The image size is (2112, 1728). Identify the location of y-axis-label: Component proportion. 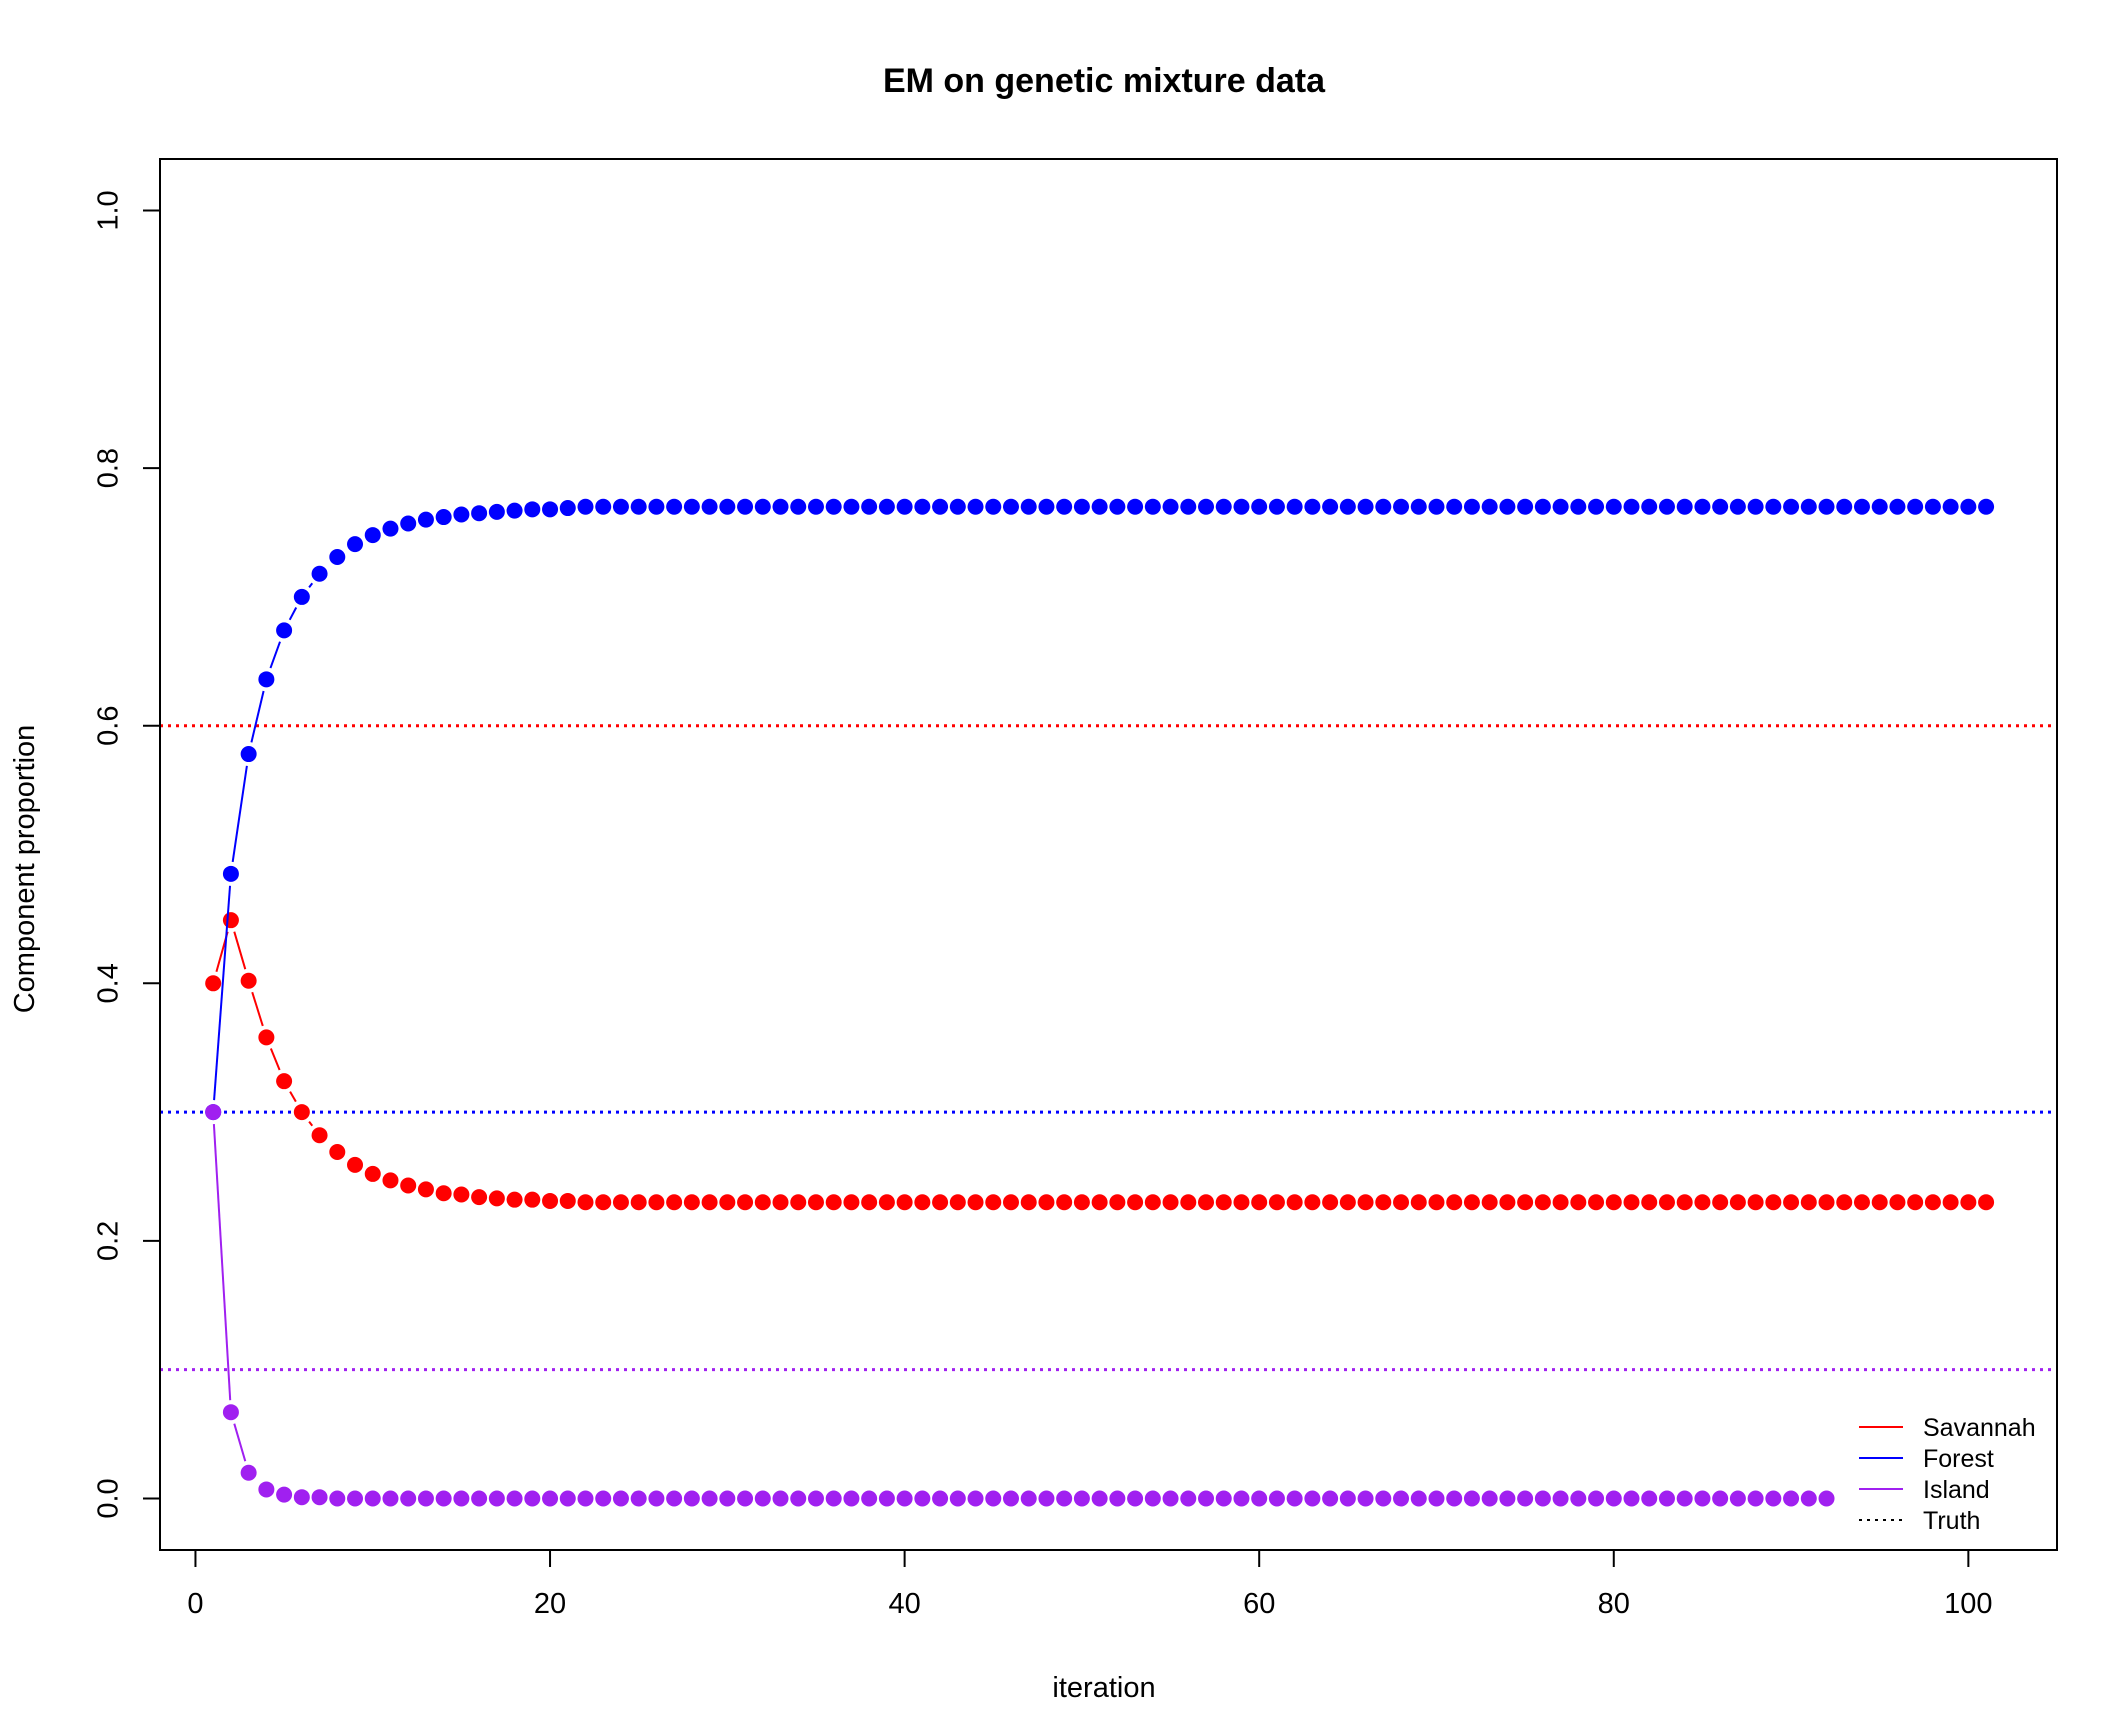
(25, 869).